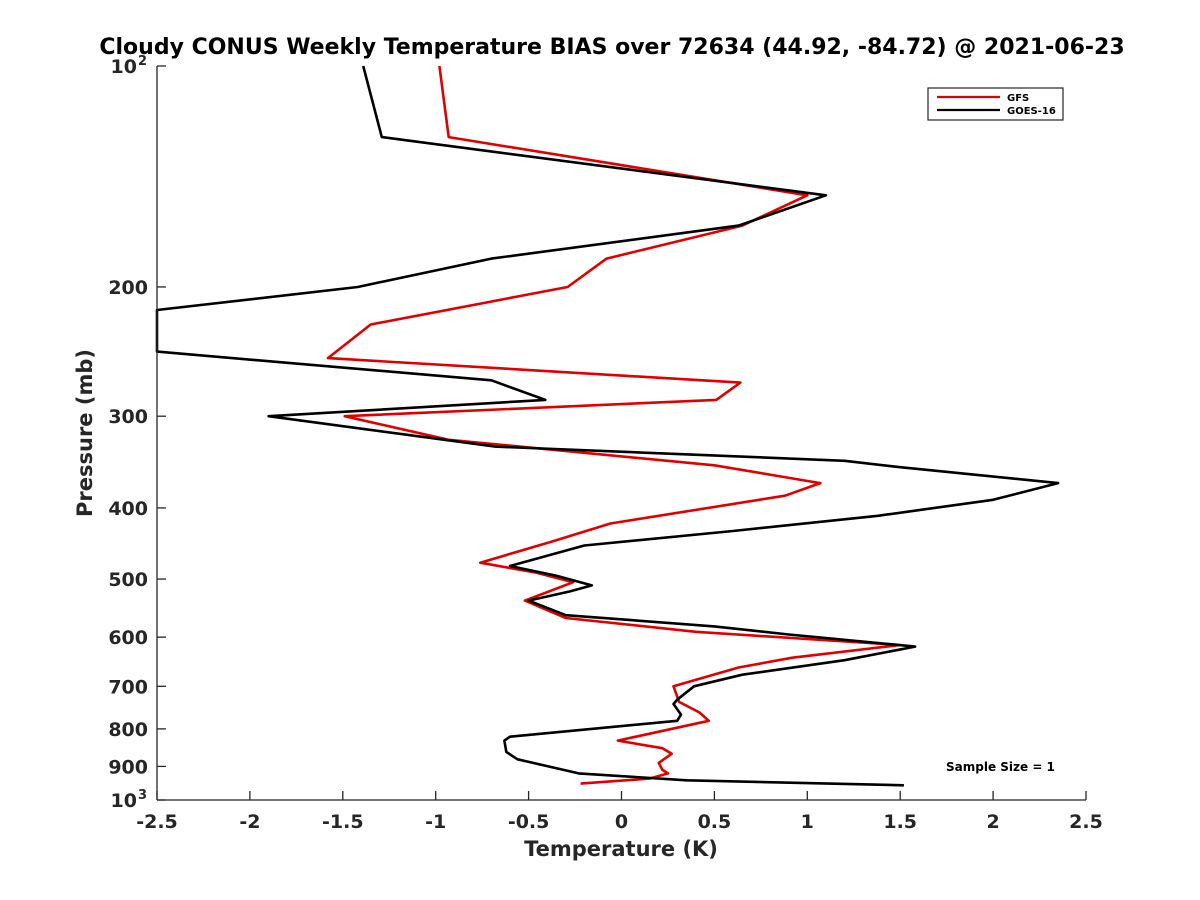 The height and width of the screenshot is (900, 1200). I want to click on y-tick-exponent: 3, so click(142, 795).